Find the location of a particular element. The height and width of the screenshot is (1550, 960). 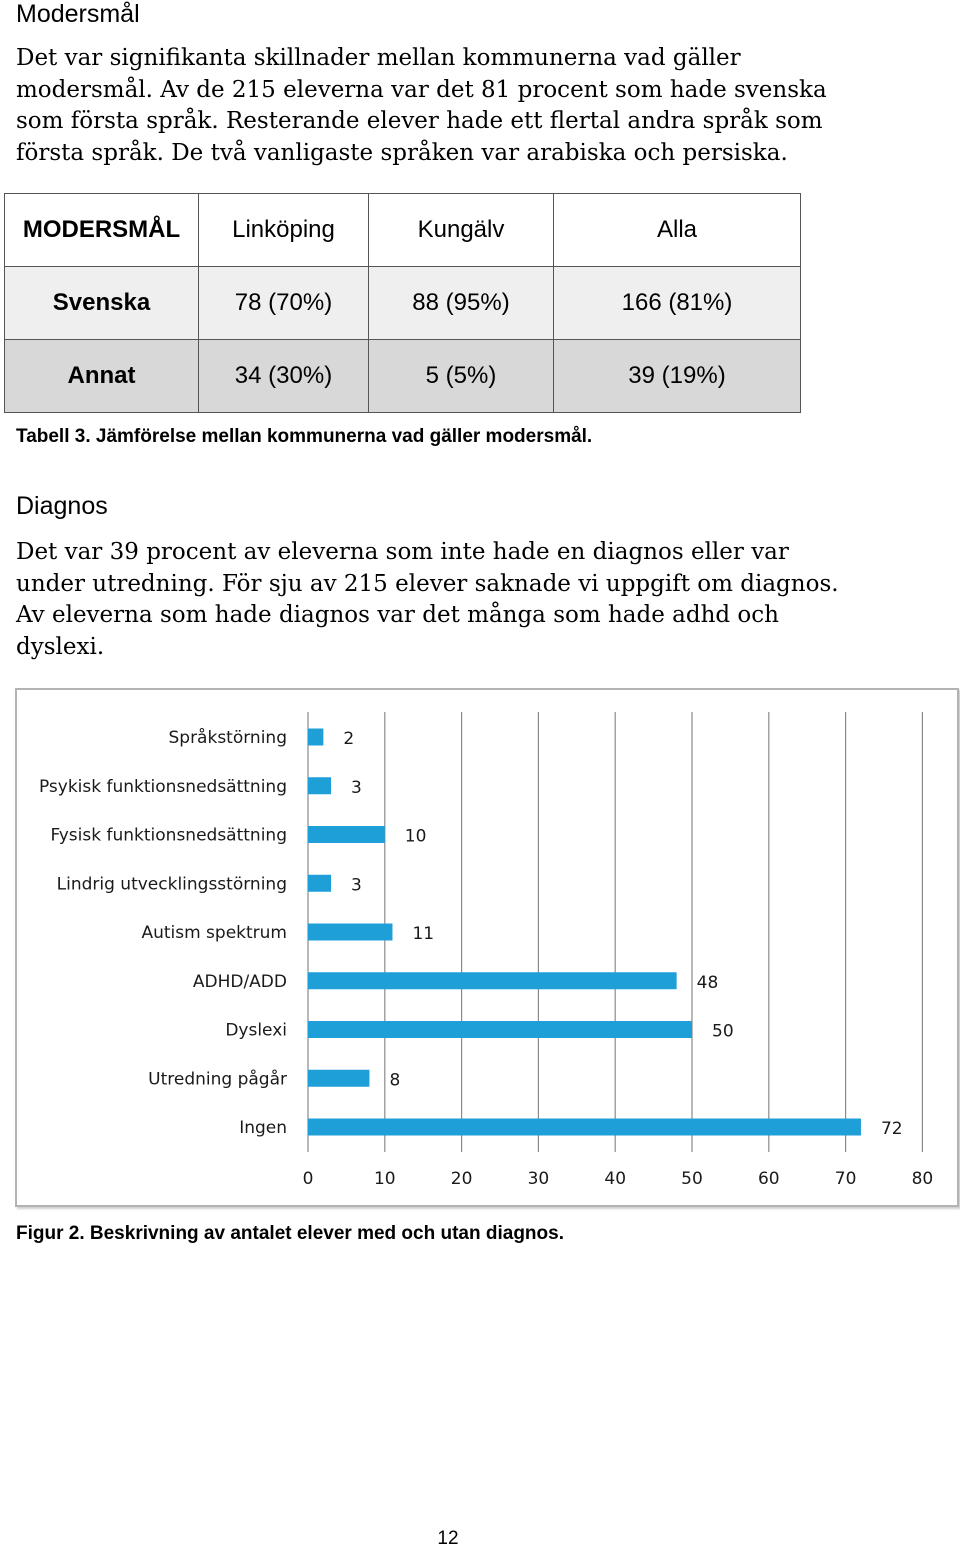

table-header-cell: Alla is located at coordinates (677, 230).